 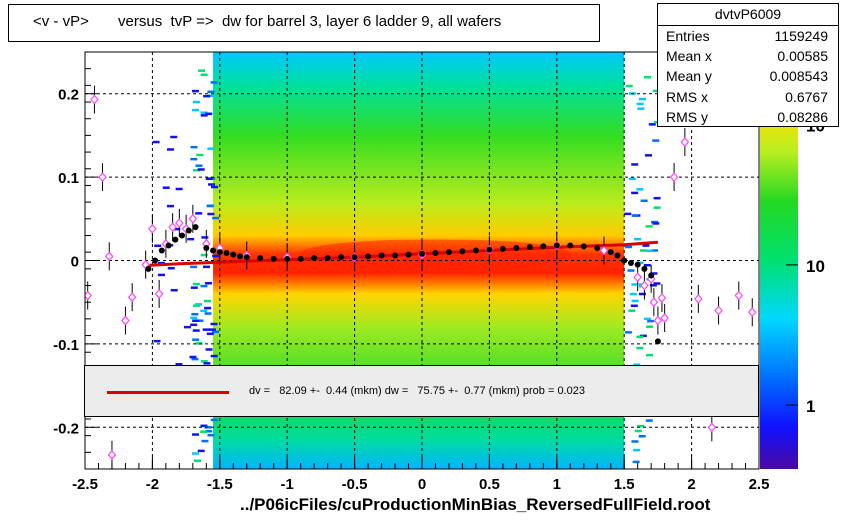 I want to click on stats-value: 0.00585, so click(x=802, y=56).